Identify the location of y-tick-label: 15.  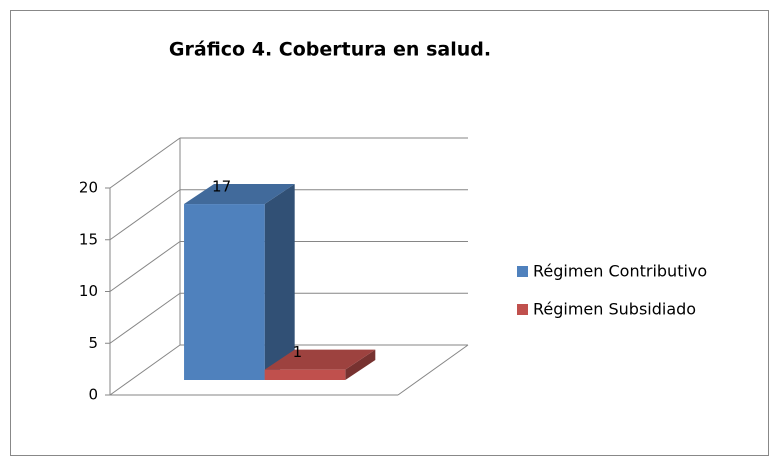
(88, 239).